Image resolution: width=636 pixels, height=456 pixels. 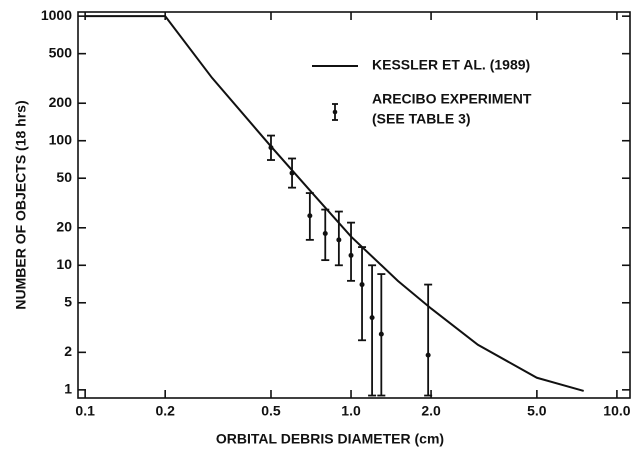 What do you see at coordinates (330, 439) in the screenshot?
I see `x-axis-label: ORBITAL DEBRIS DIAMETER (cm)` at bounding box center [330, 439].